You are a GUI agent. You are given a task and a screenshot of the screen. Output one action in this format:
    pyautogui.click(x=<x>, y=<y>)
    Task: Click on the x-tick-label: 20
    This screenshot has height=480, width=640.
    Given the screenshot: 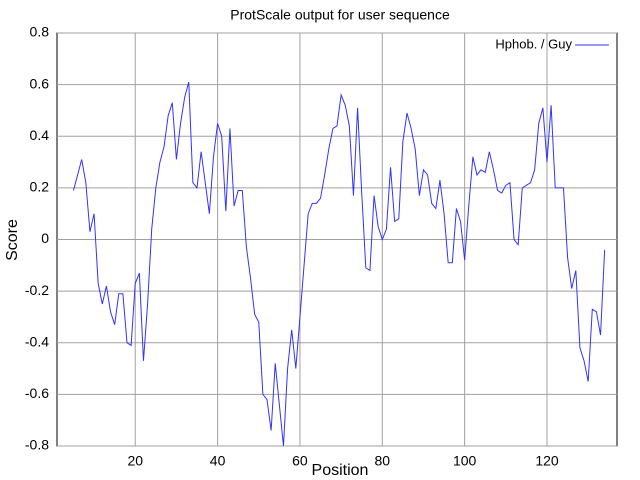 What is the action you would take?
    pyautogui.click(x=135, y=461)
    